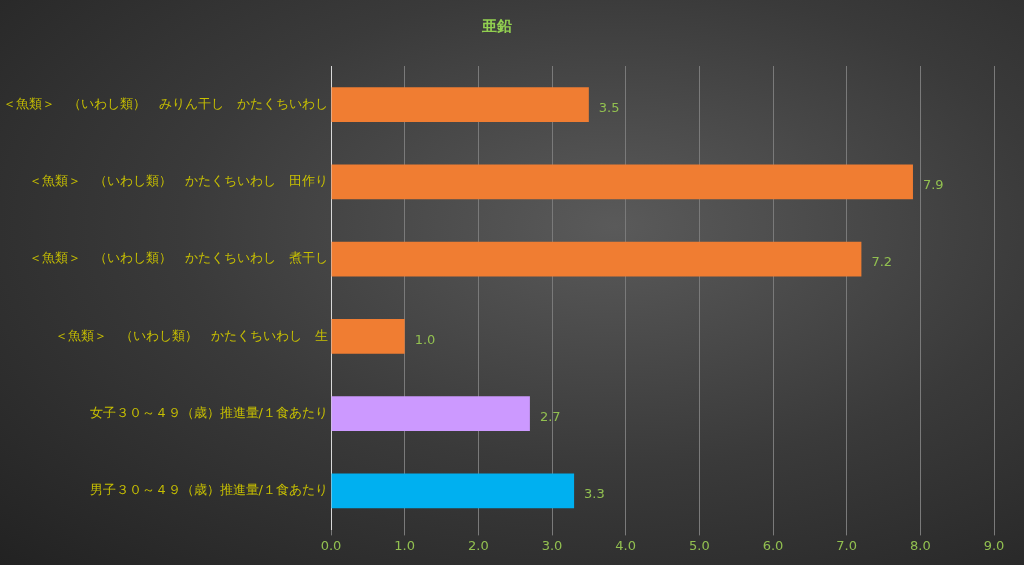 This screenshot has height=565, width=1024. I want to click on y-tick-label: ＜魚類＞ （いわし類） みりん干し かたくちいわし, so click(165, 103).